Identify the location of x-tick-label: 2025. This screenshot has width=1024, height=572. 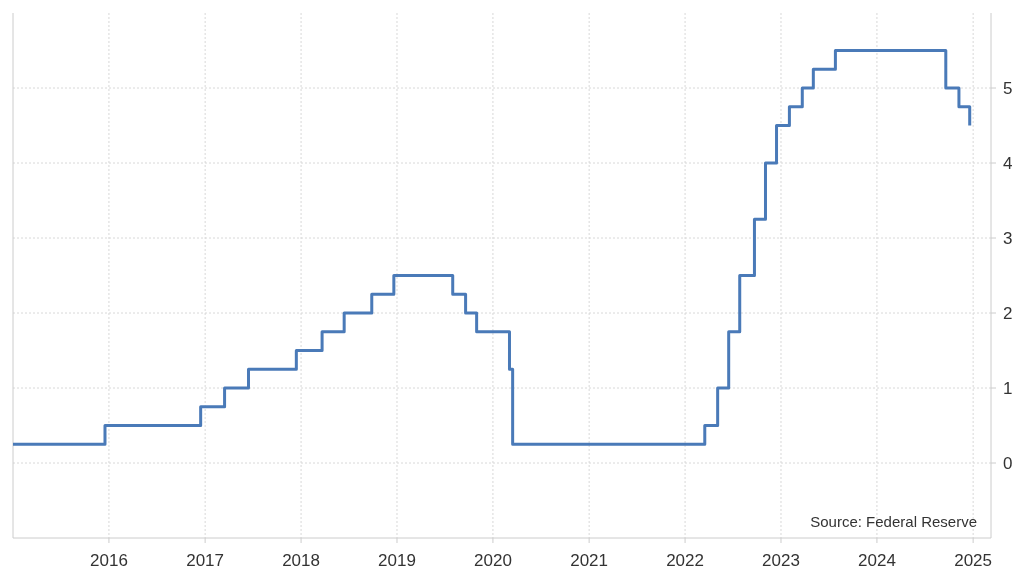
(973, 560).